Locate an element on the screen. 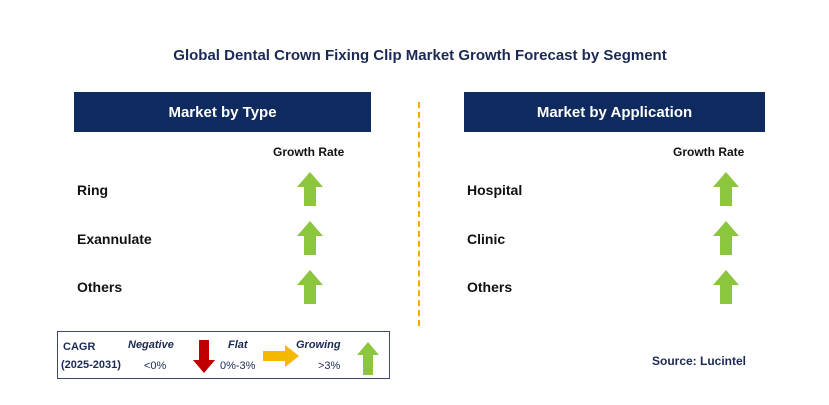 The width and height of the screenshot is (829, 405). type-row-ring-label: Ring is located at coordinates (93, 190).